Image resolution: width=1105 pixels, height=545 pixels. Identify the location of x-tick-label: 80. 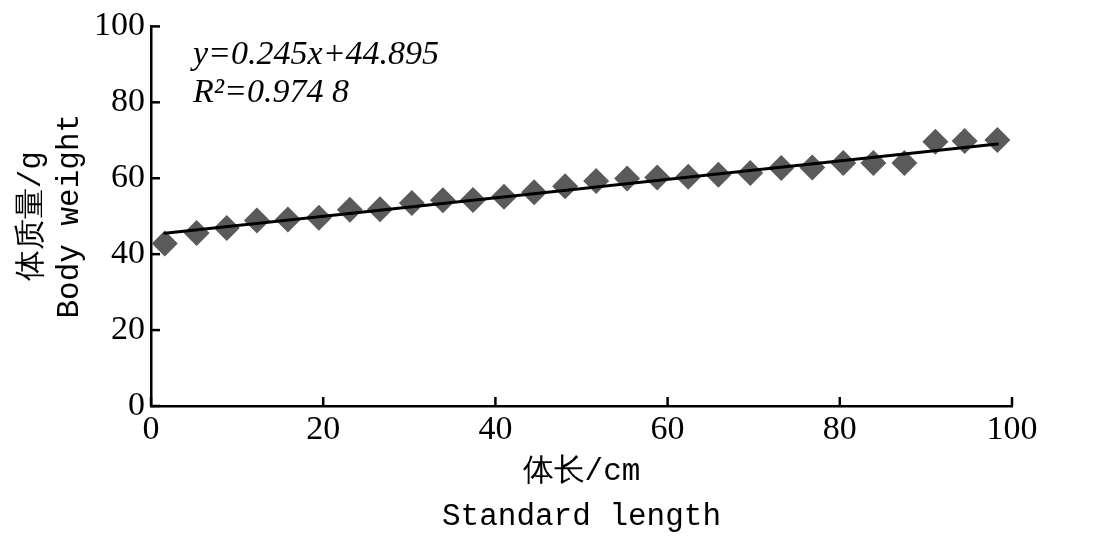
(839, 428).